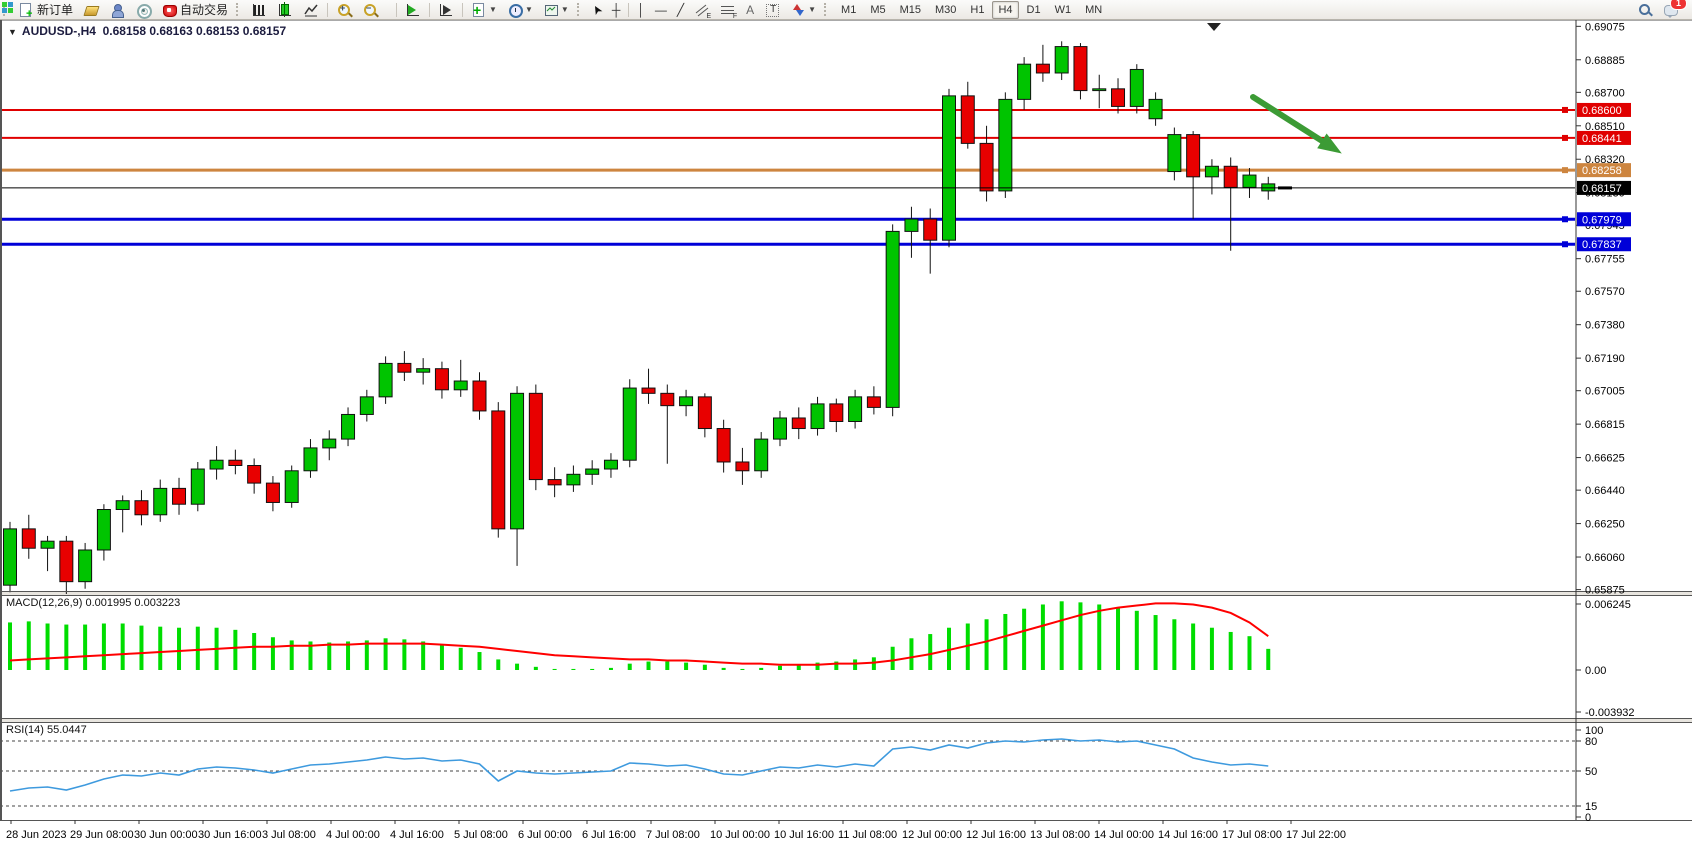 The image size is (1692, 848). Describe the element at coordinates (551, 10) in the screenshot. I see `template-icon` at that location.